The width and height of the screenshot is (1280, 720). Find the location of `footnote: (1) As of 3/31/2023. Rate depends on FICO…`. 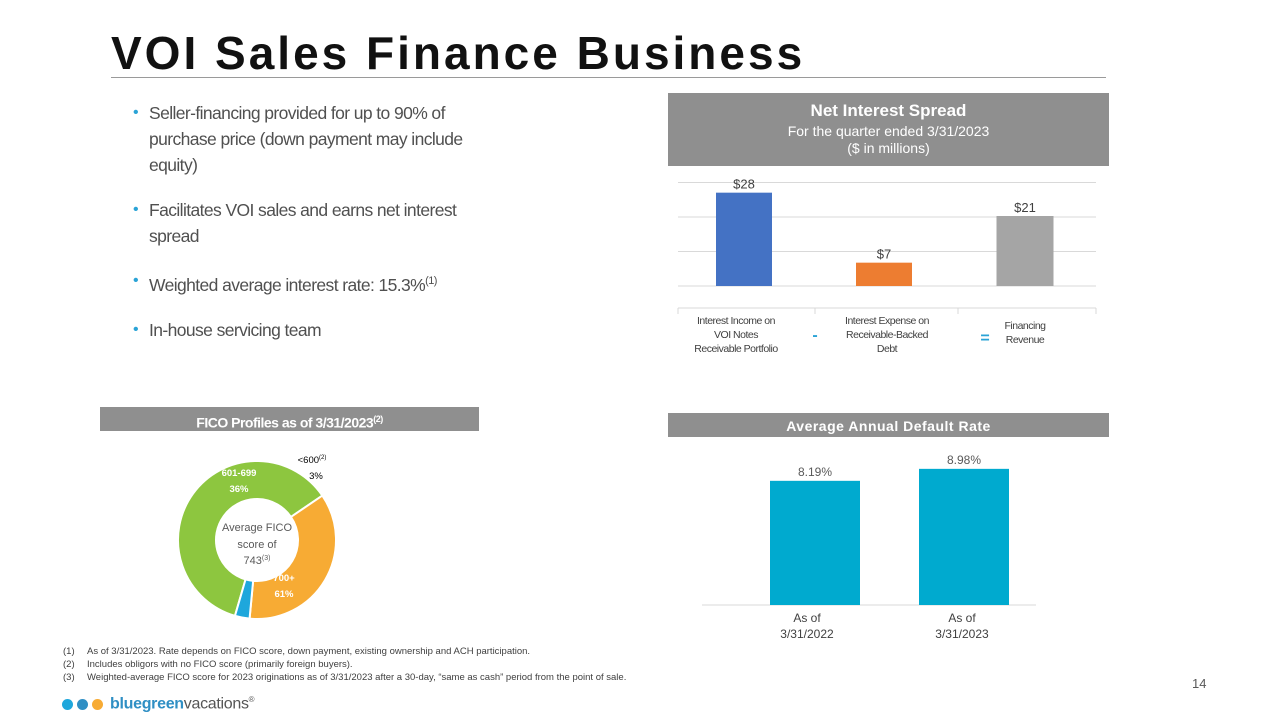

footnote: (1) As of 3/31/2023. Rate depends on FICO… is located at coordinates (344, 651).